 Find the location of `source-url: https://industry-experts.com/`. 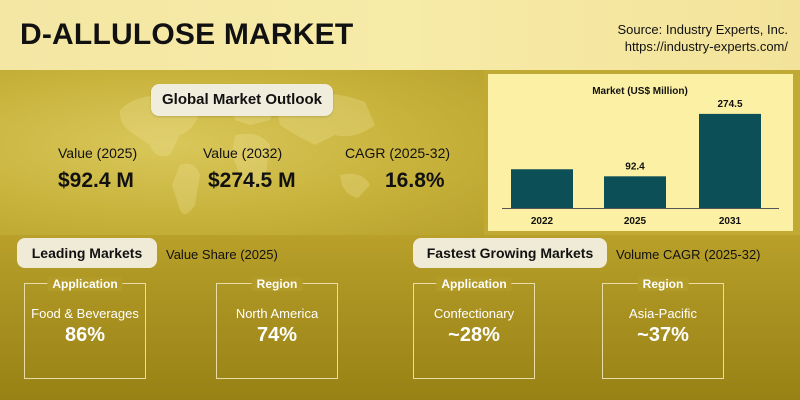

source-url: https://industry-experts.com/ is located at coordinates (706, 46).